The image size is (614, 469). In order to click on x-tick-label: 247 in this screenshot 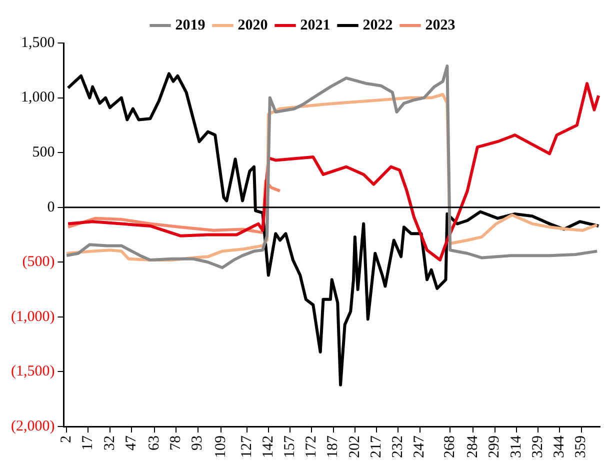, I will do `click(420, 446)`.